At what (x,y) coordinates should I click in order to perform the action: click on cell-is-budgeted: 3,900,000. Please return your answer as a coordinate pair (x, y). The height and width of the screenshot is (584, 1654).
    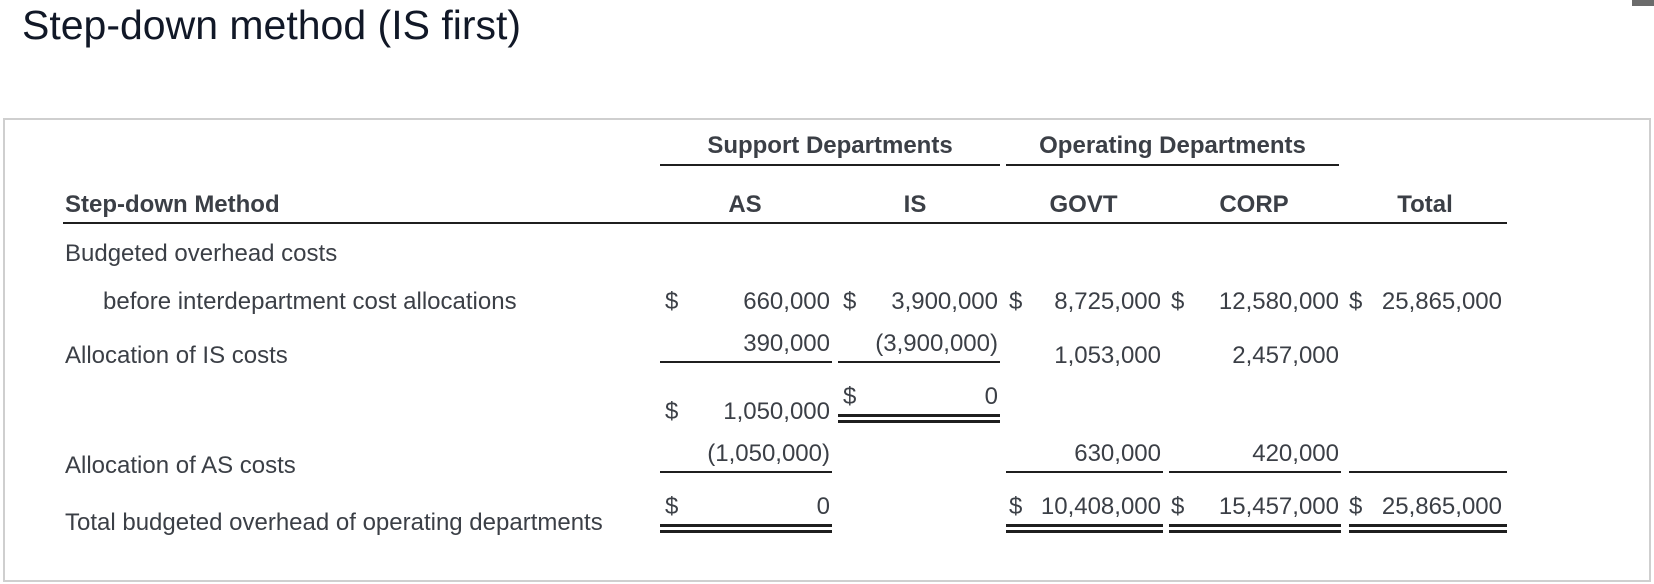
    Looking at the image, I should click on (944, 301).